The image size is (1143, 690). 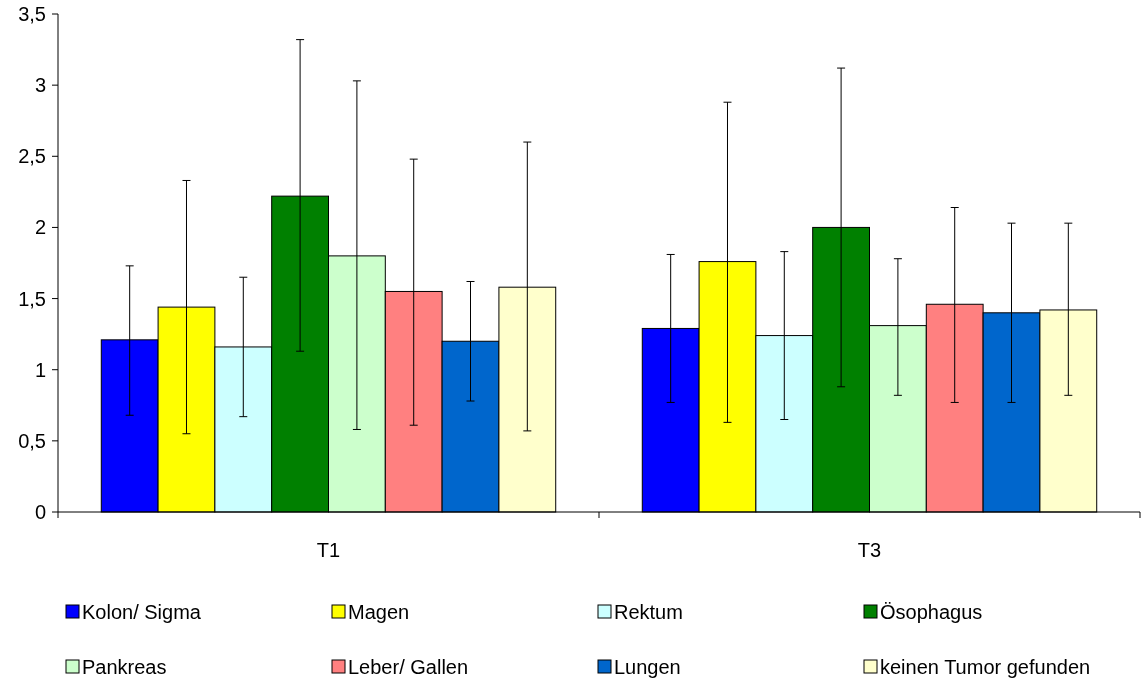 What do you see at coordinates (32, 440) in the screenshot?
I see `y-tick-label: 0,5` at bounding box center [32, 440].